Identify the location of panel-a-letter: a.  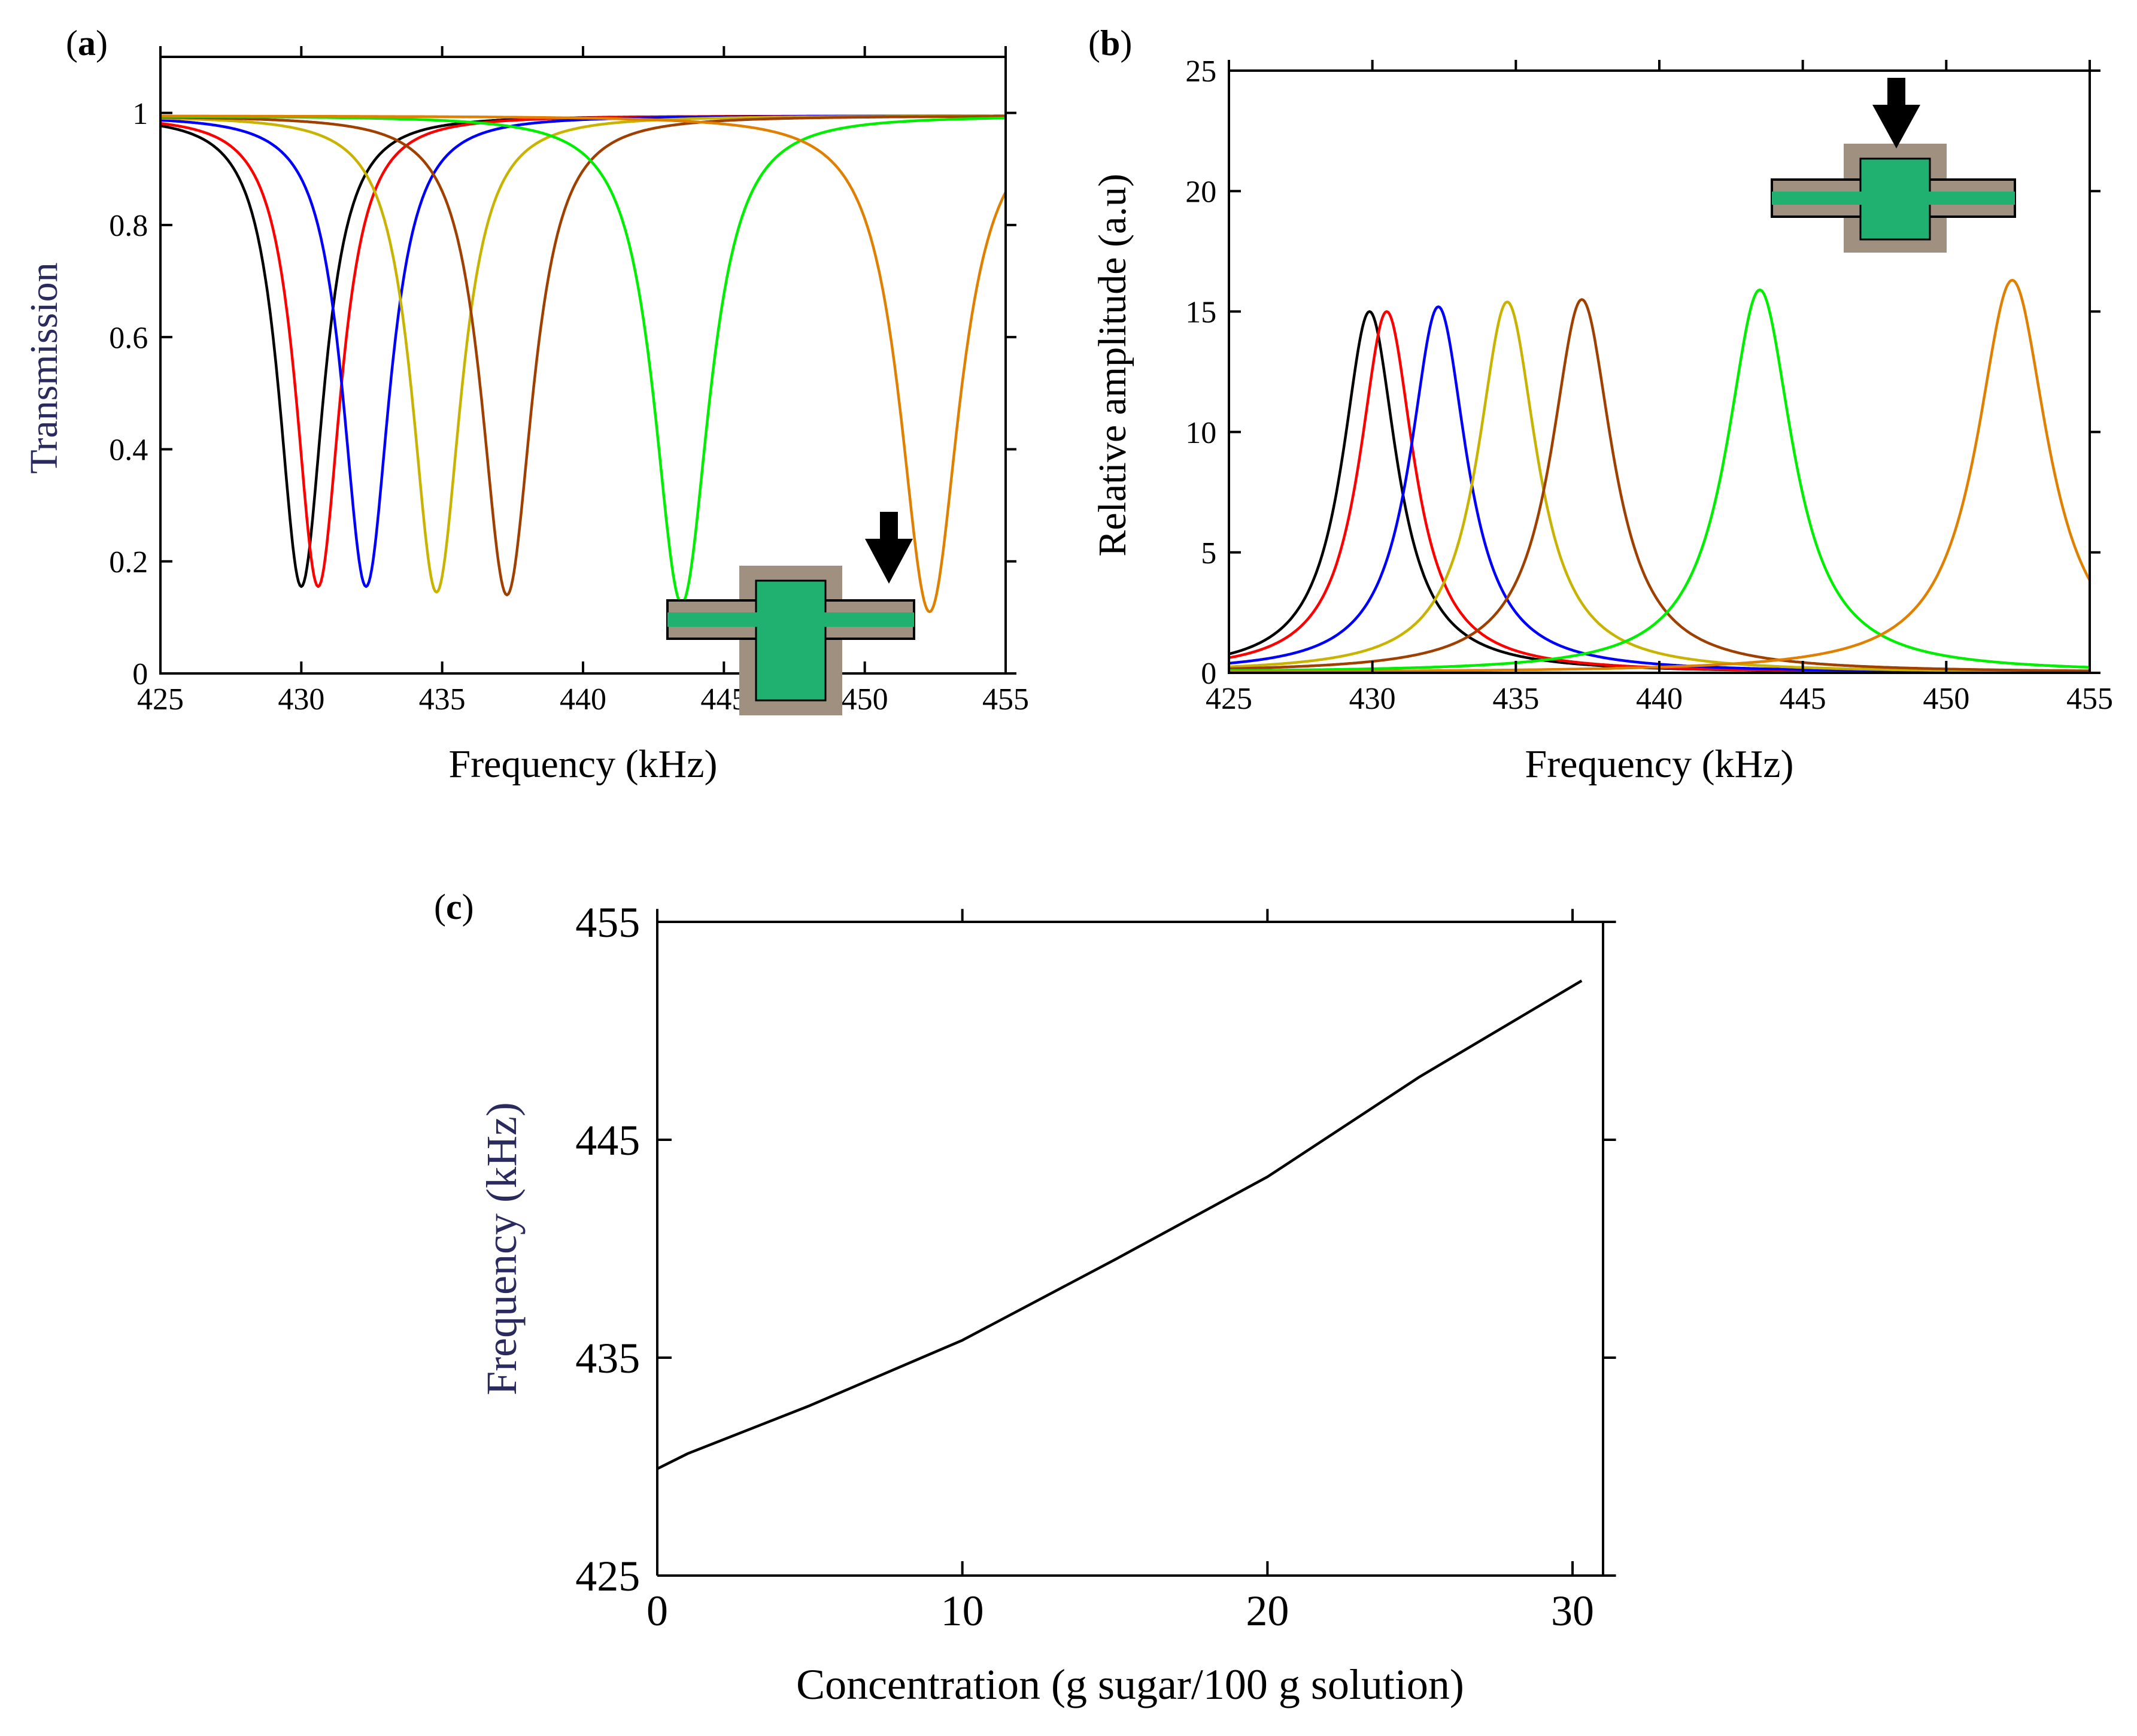
(87, 43).